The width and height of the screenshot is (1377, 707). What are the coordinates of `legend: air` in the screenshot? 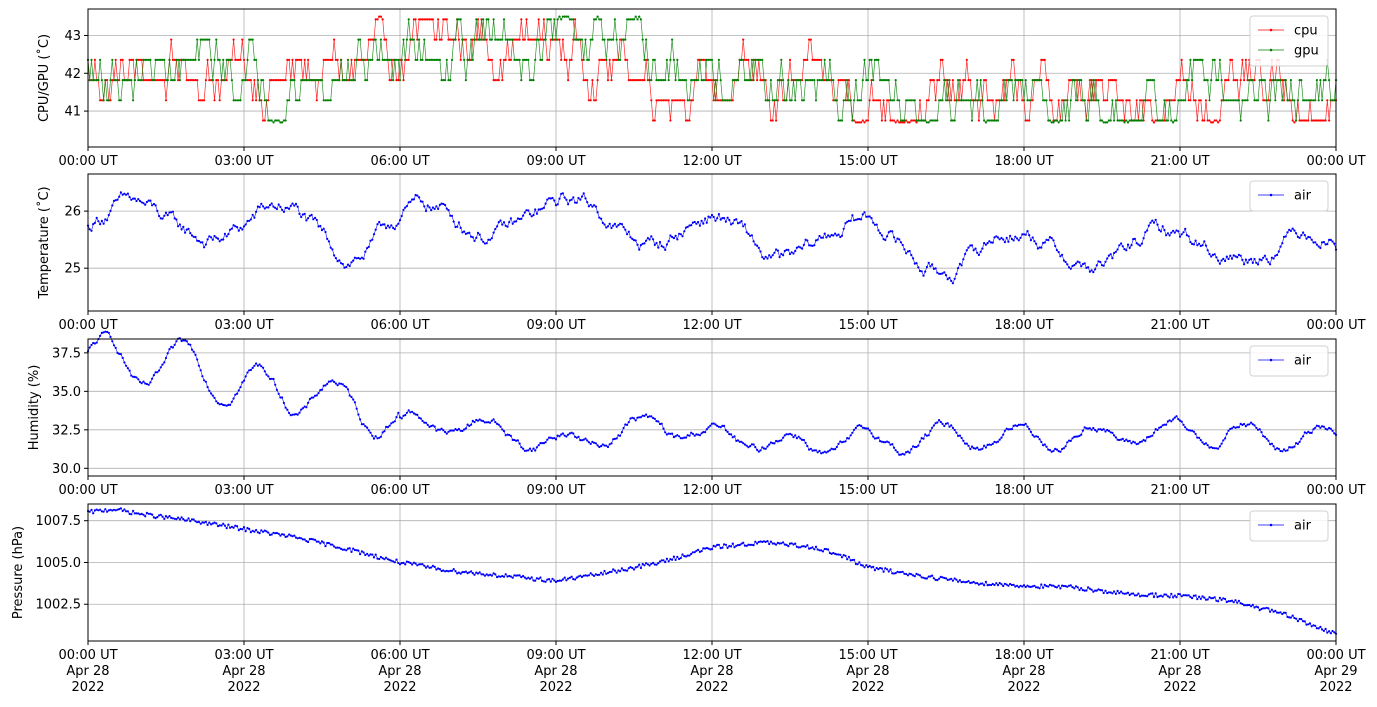 It's located at (1289, 526).